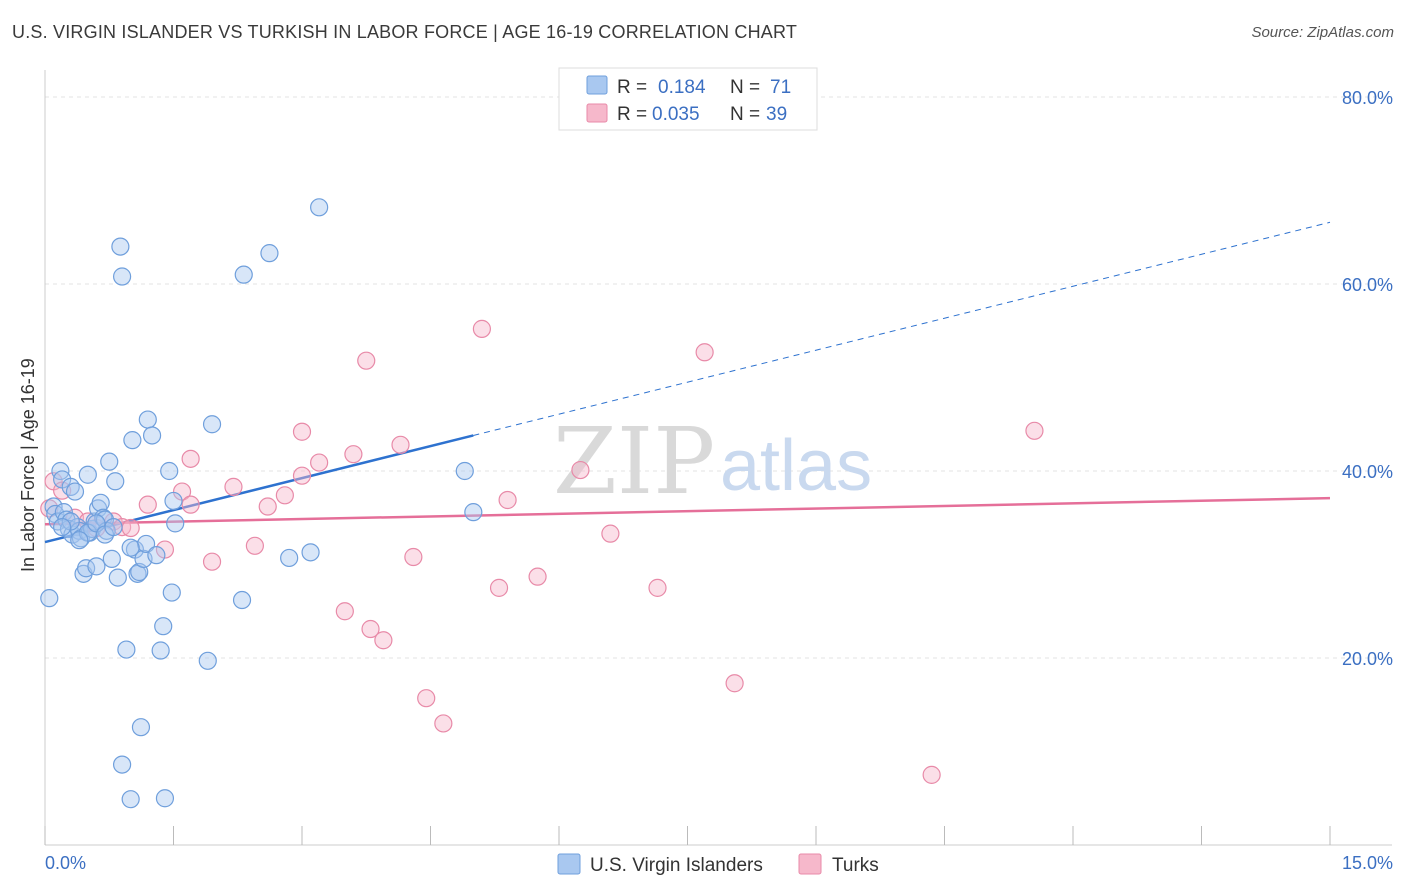 Image resolution: width=1406 pixels, height=892 pixels. What do you see at coordinates (1367, 378) in the screenshot?
I see `y-tick-labels: 20.0% 40.0% 60.0% 80.0%` at bounding box center [1367, 378].